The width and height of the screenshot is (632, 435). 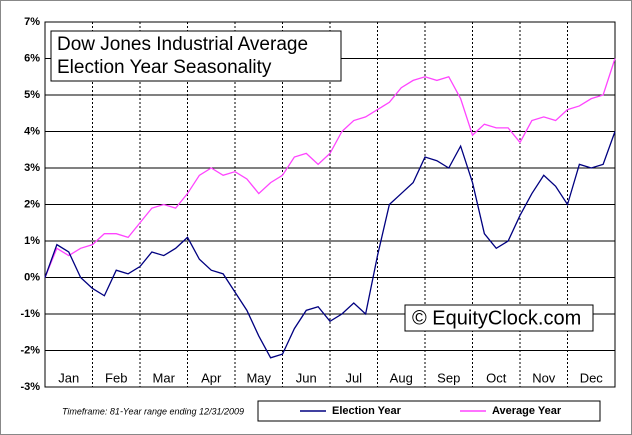 I want to click on x-tick-label: May, so click(x=258, y=377).